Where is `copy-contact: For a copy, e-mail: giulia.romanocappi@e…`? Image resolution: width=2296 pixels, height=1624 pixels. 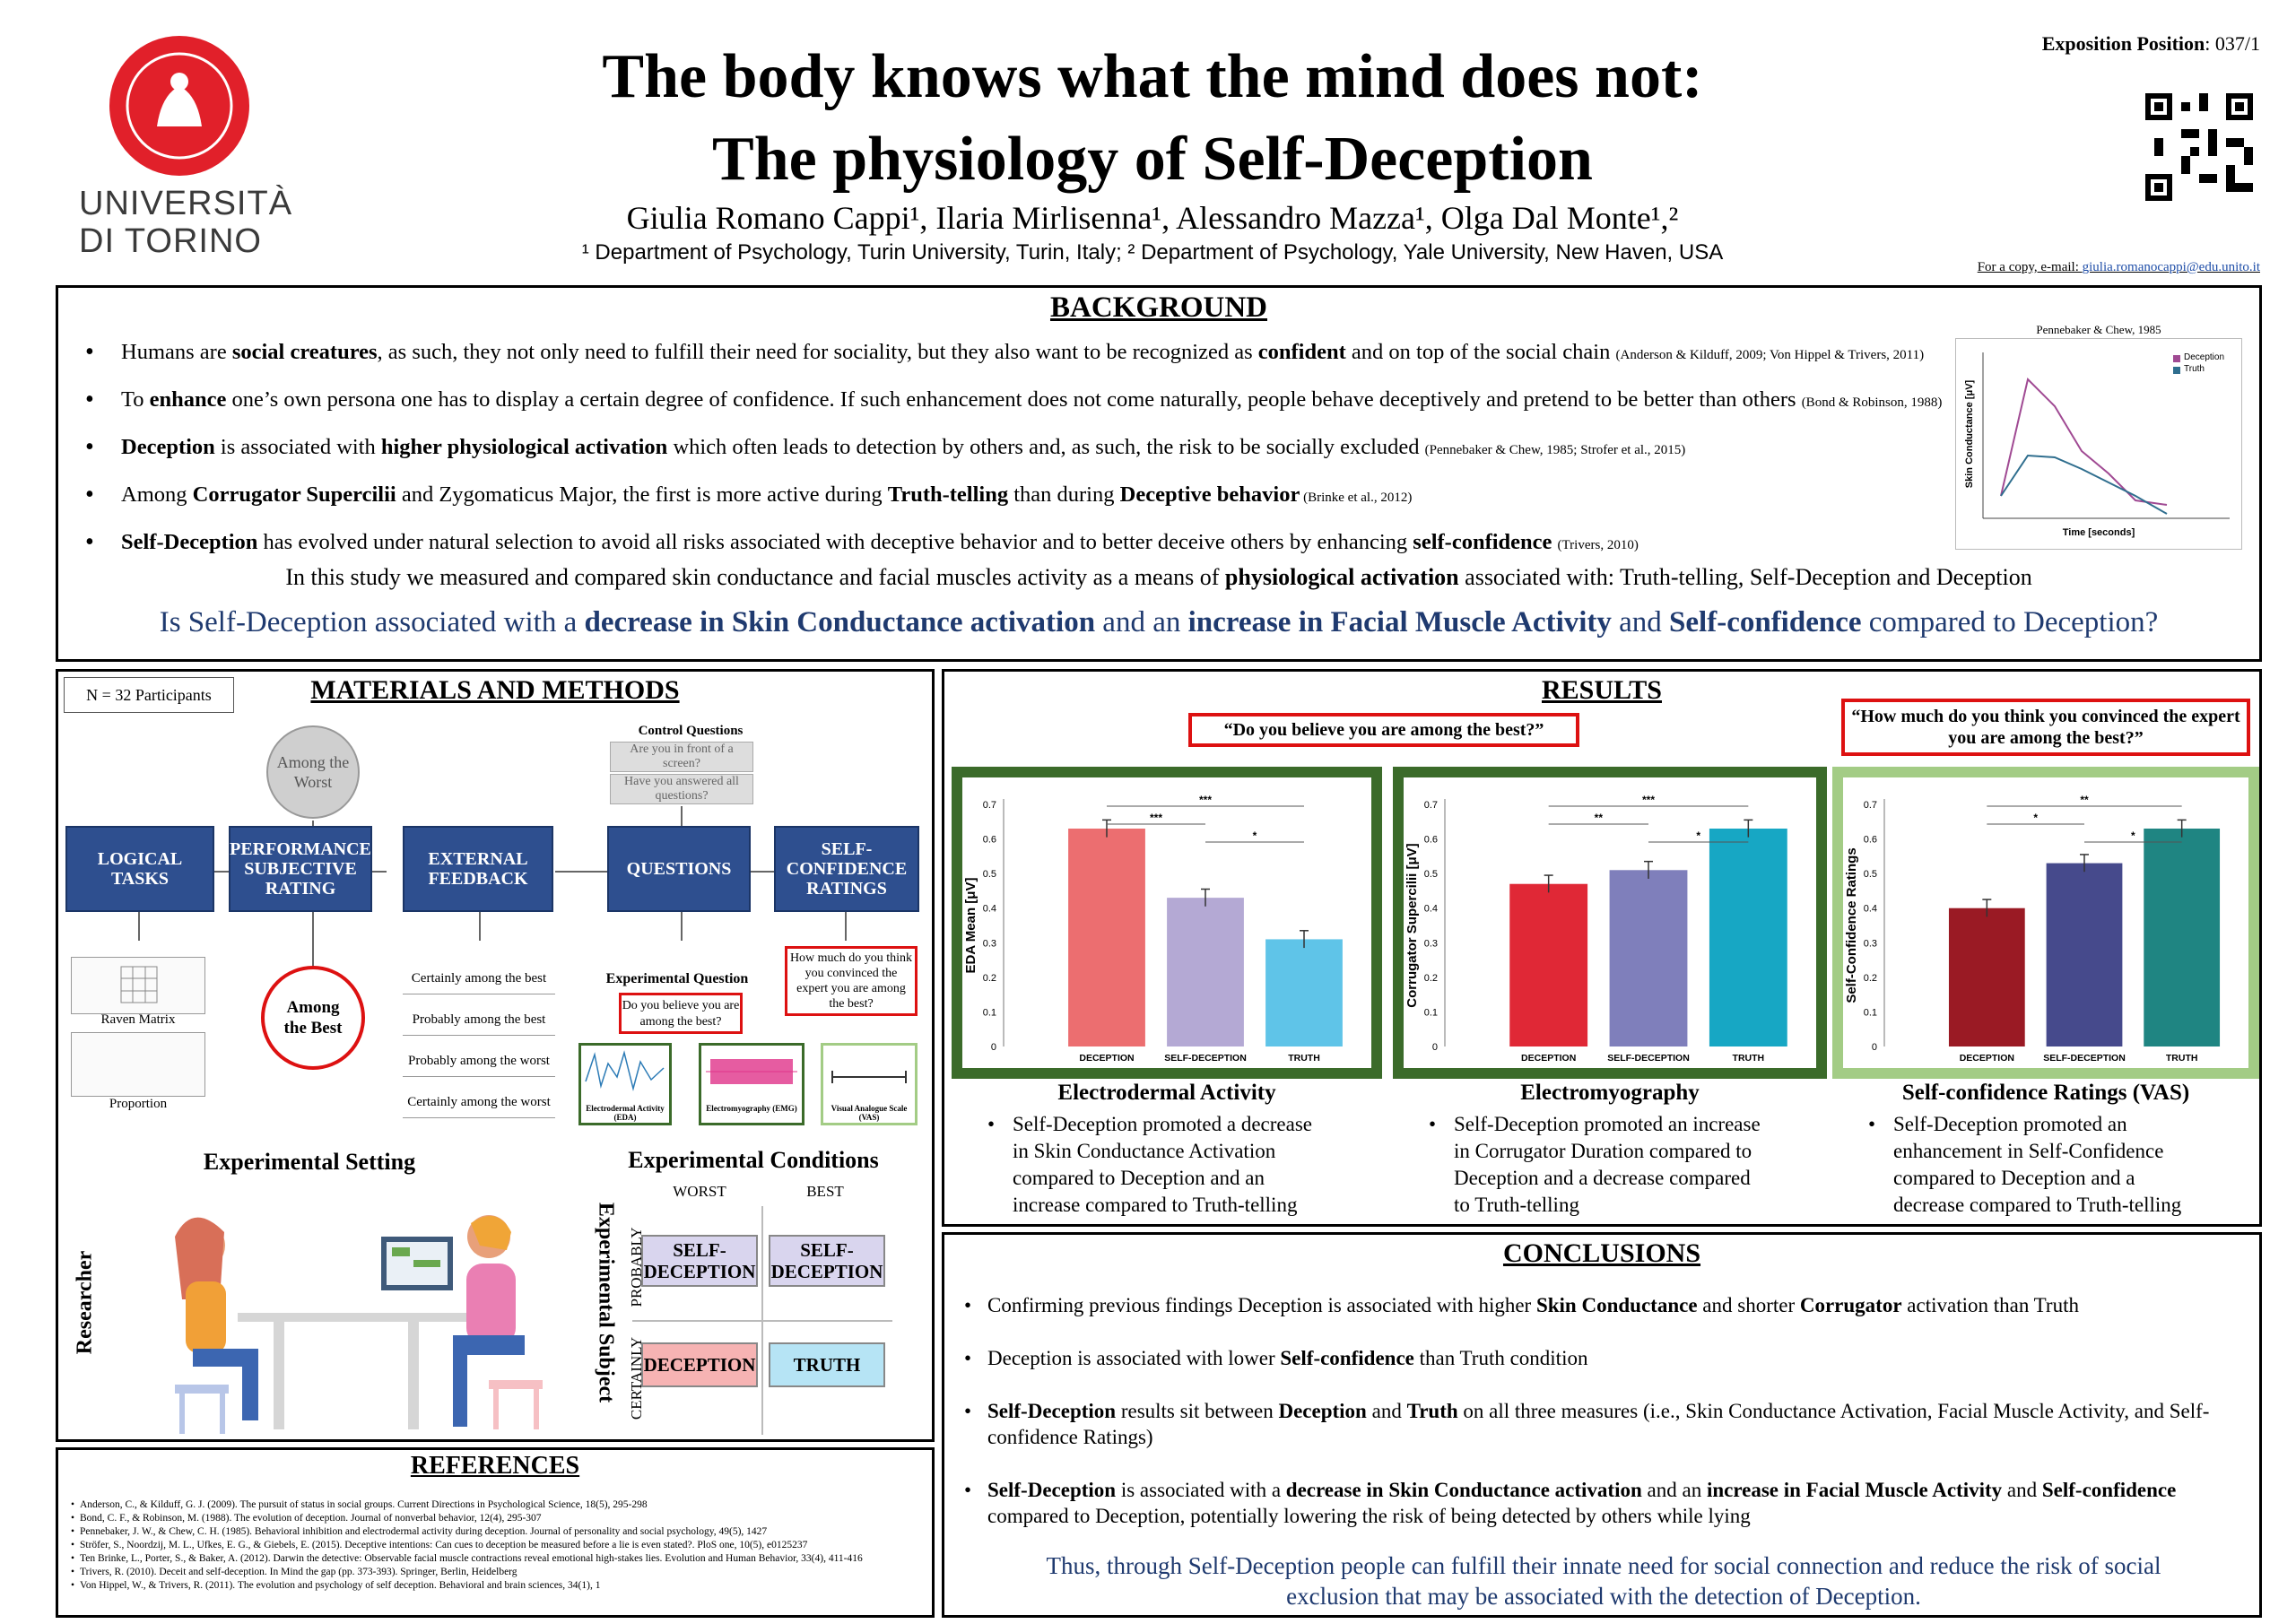 copy-contact: For a copy, e-mail: giulia.romanocappi@e… is located at coordinates (2119, 267).